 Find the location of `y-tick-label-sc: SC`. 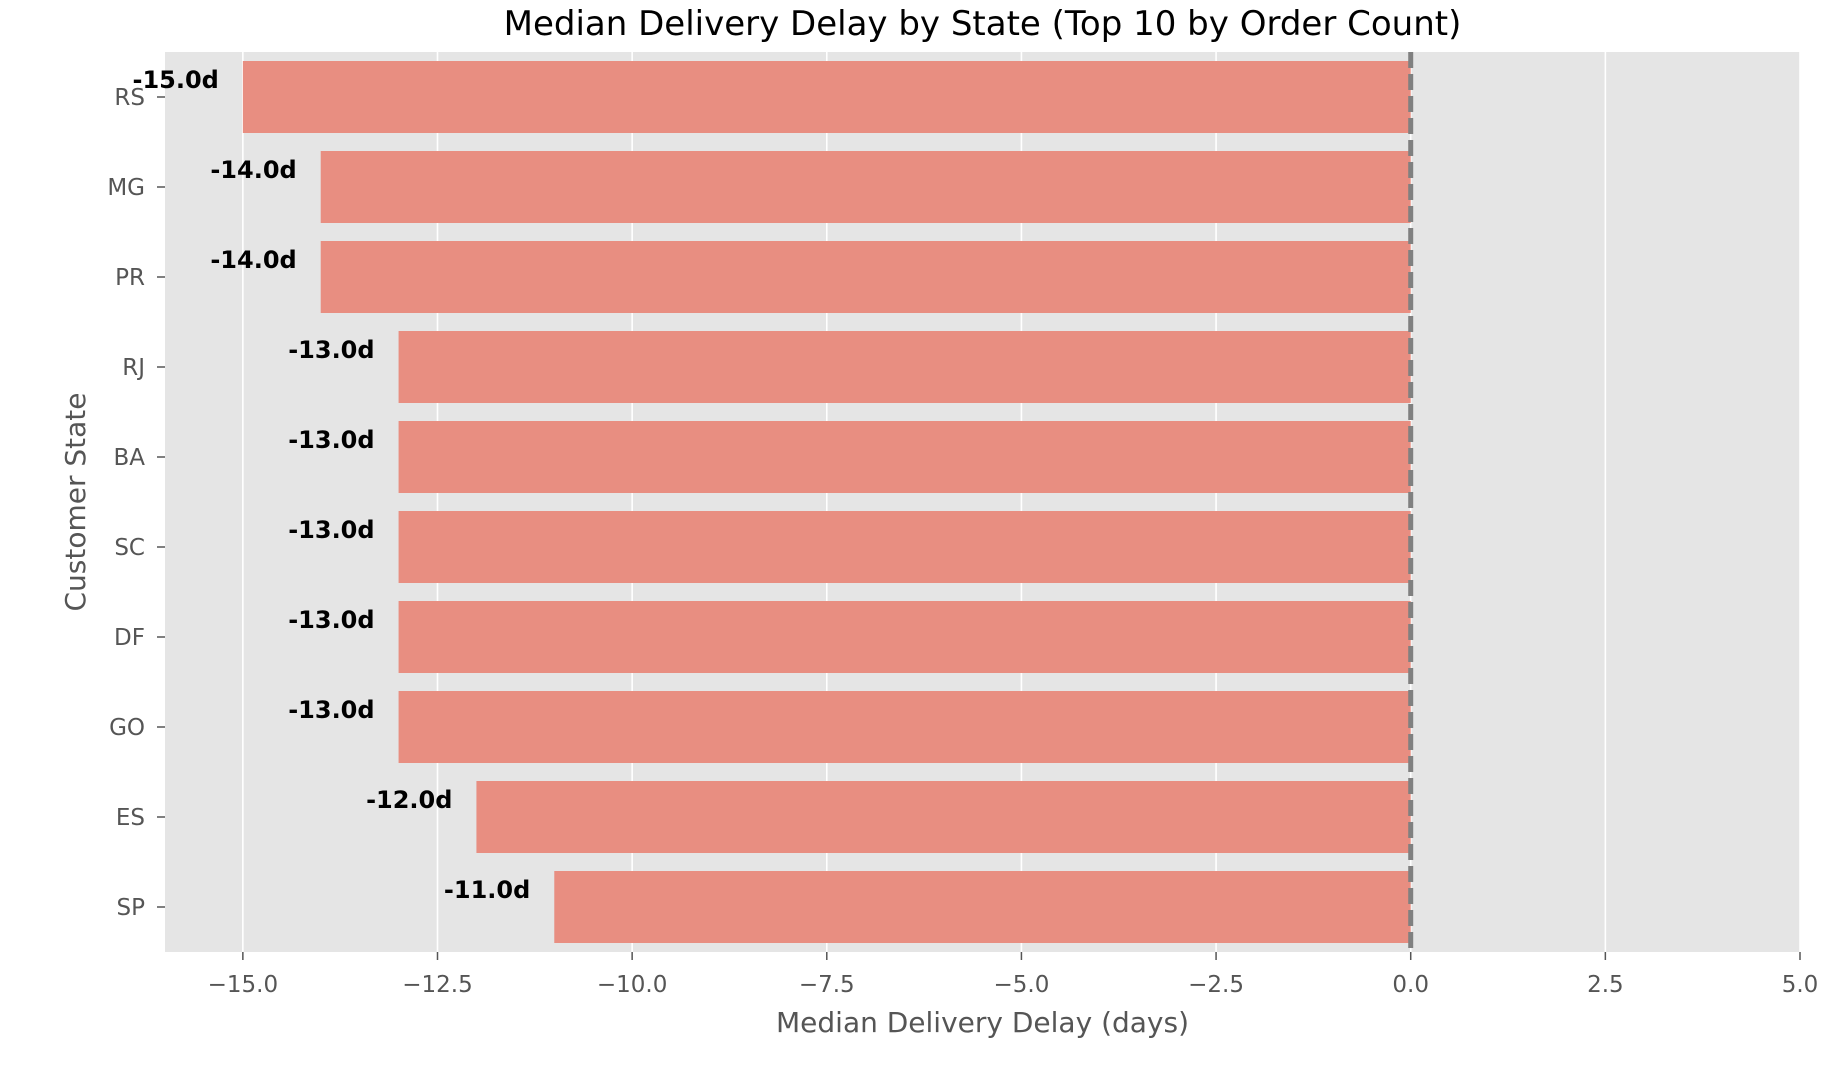

y-tick-label-sc: SC is located at coordinates (129, 548).